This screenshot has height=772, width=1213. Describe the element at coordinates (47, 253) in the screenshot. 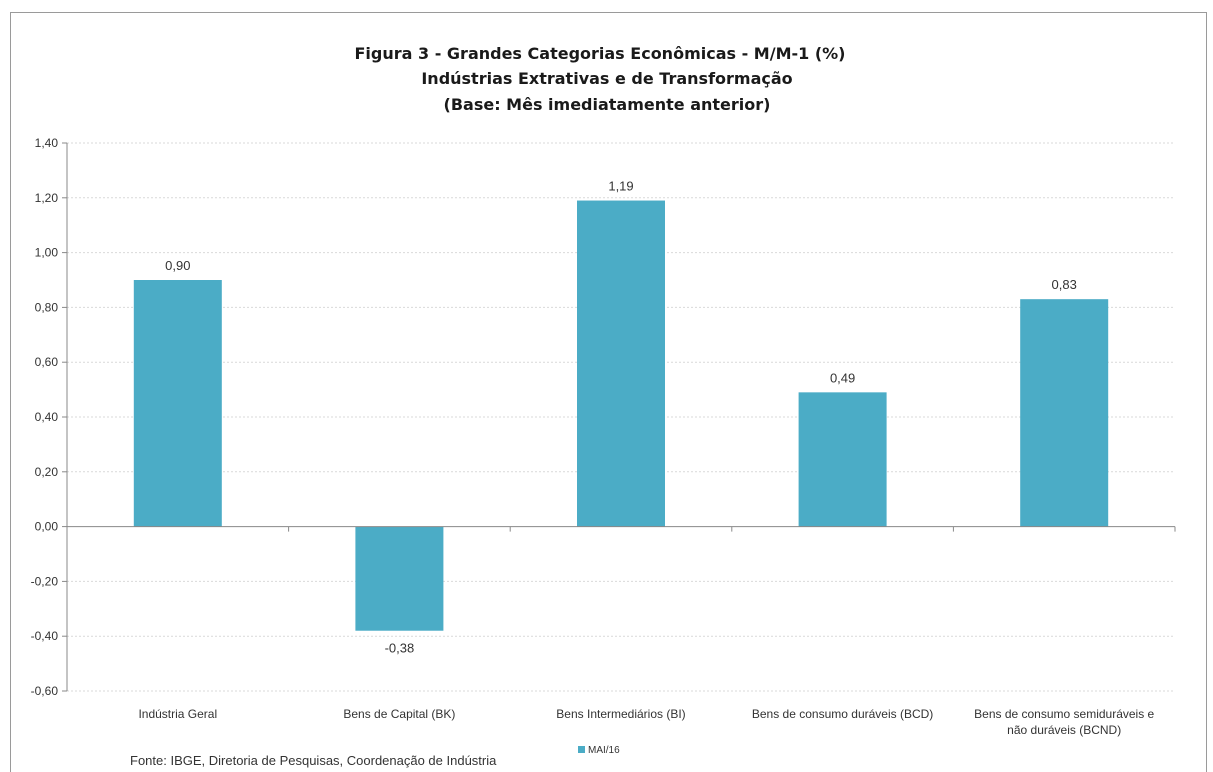

I see `y-tick-label: 1,00` at that location.